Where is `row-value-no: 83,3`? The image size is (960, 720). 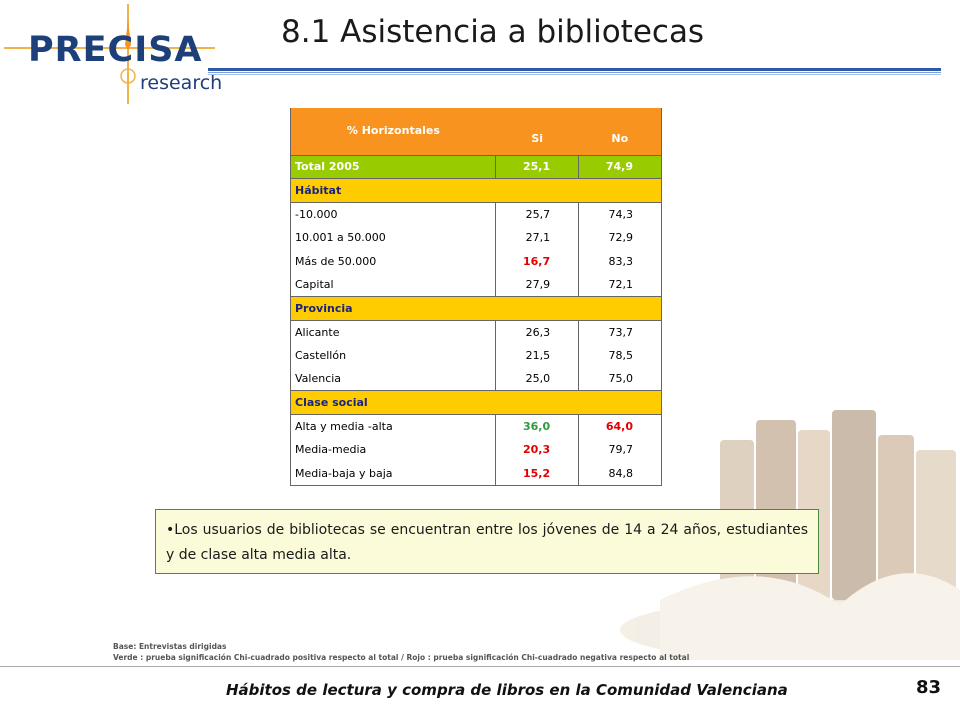 row-value-no: 83,3 is located at coordinates (620, 261).